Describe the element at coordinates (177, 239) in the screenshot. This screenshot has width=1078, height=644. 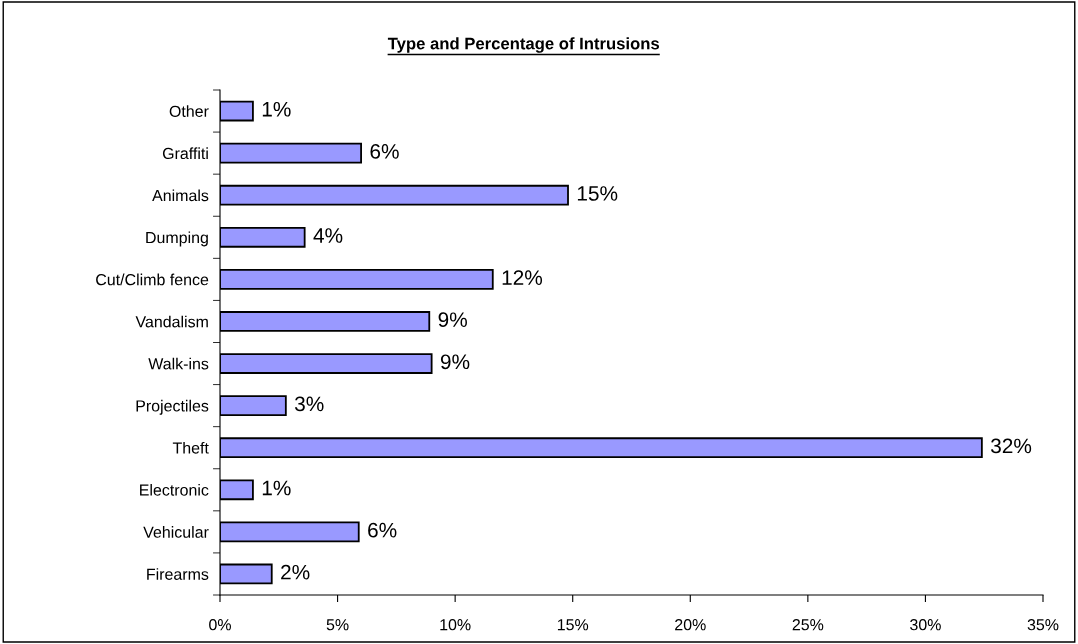
I see `y-tick-label: Dumping` at that location.